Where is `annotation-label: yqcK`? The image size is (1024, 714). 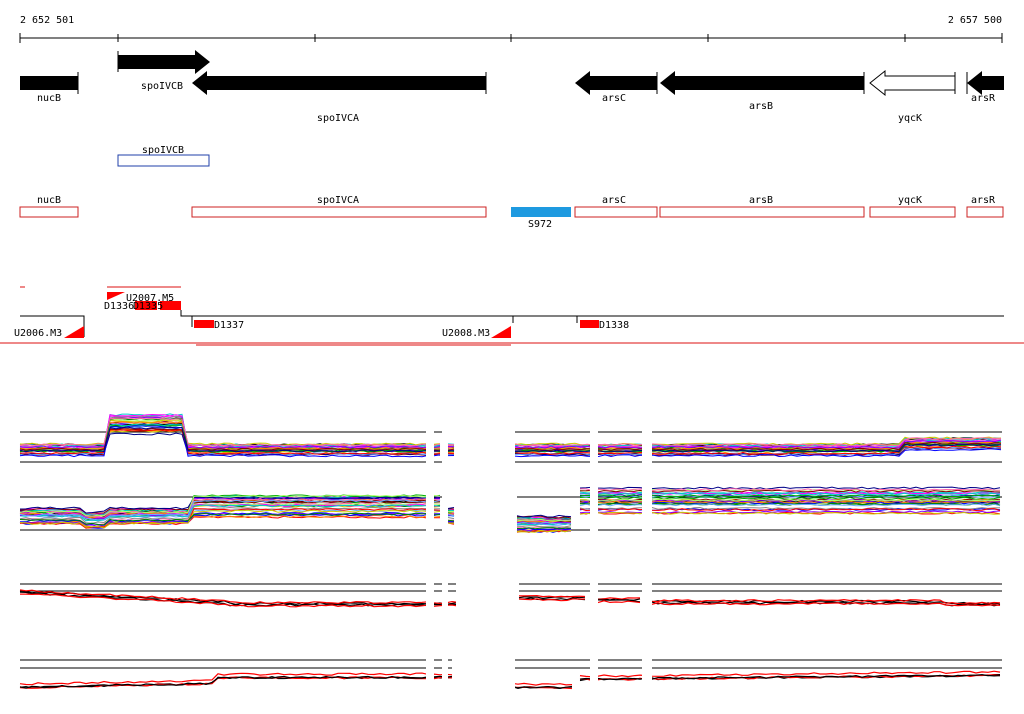
annotation-label: yqcK is located at coordinates (910, 200).